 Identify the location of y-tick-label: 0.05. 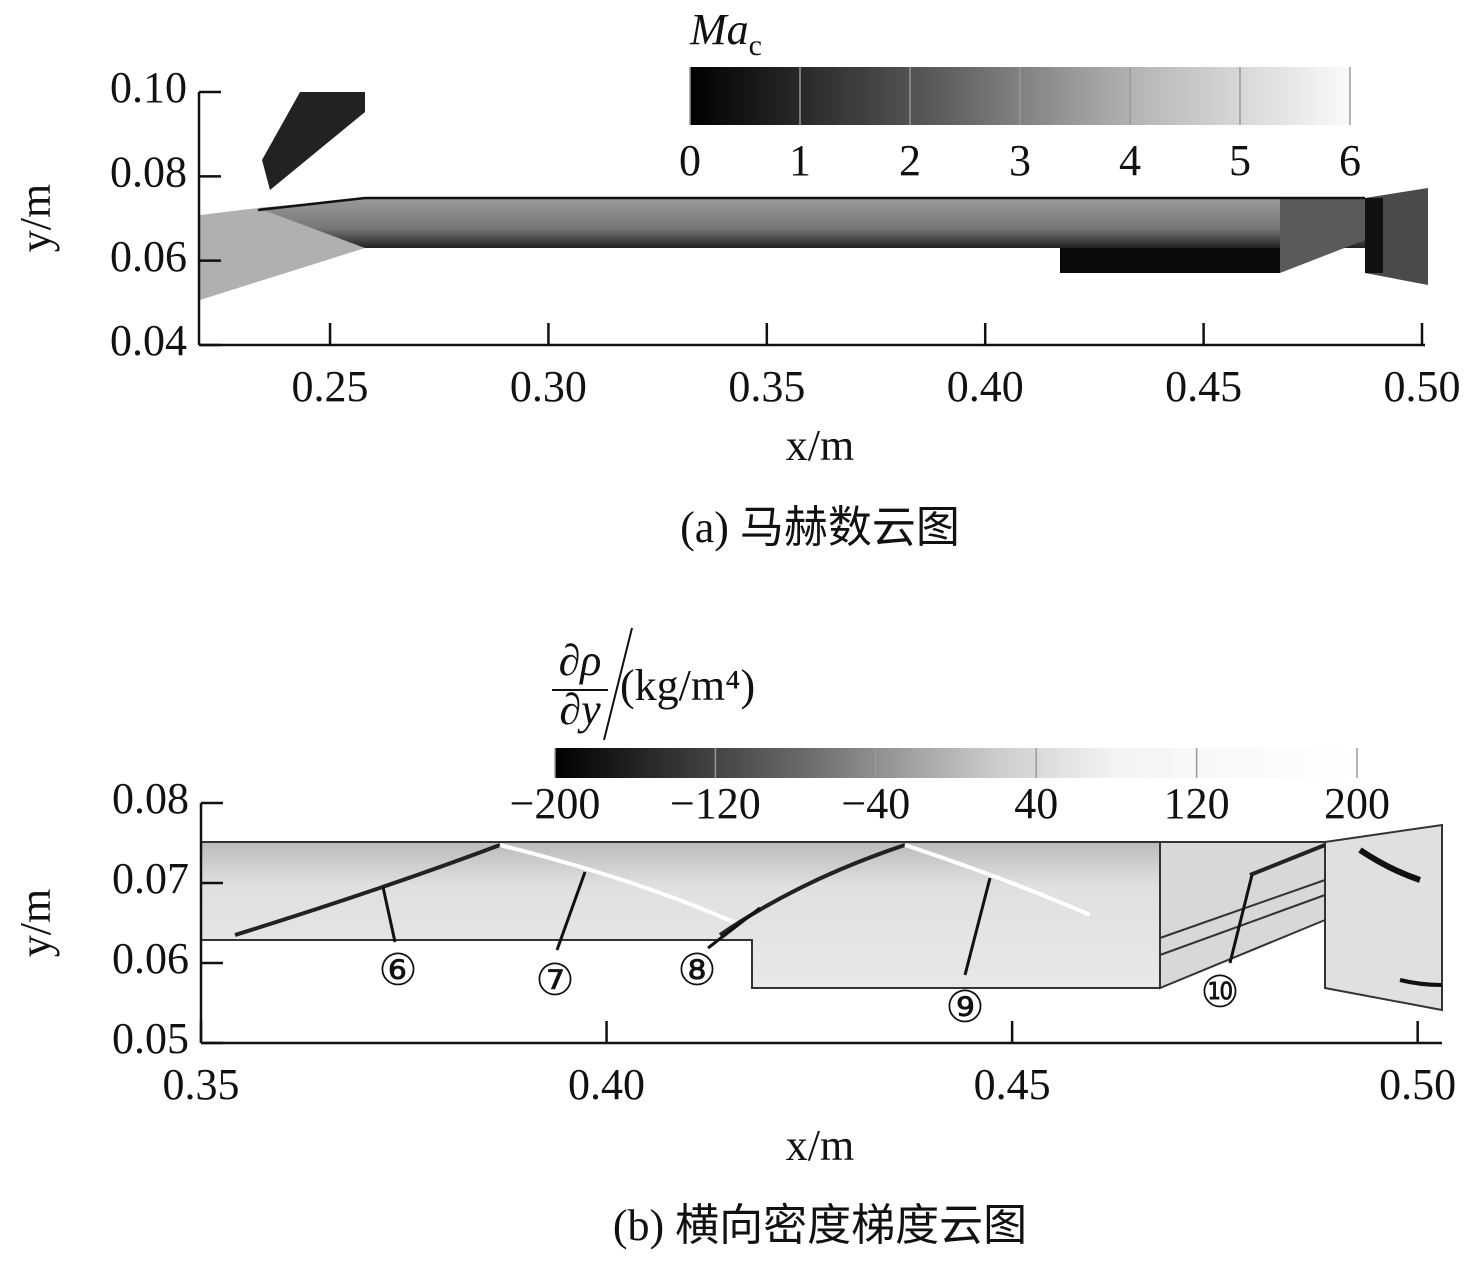
(150, 1038).